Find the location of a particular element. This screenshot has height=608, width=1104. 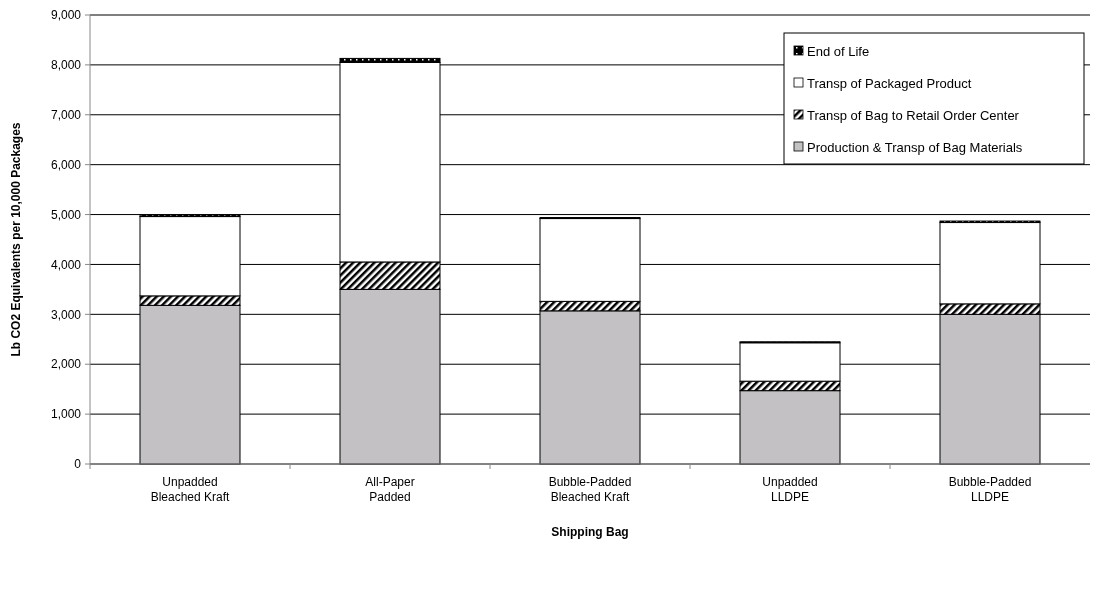

x-tick-label: Bubble-Padded LLDPE is located at coordinates (990, 489).